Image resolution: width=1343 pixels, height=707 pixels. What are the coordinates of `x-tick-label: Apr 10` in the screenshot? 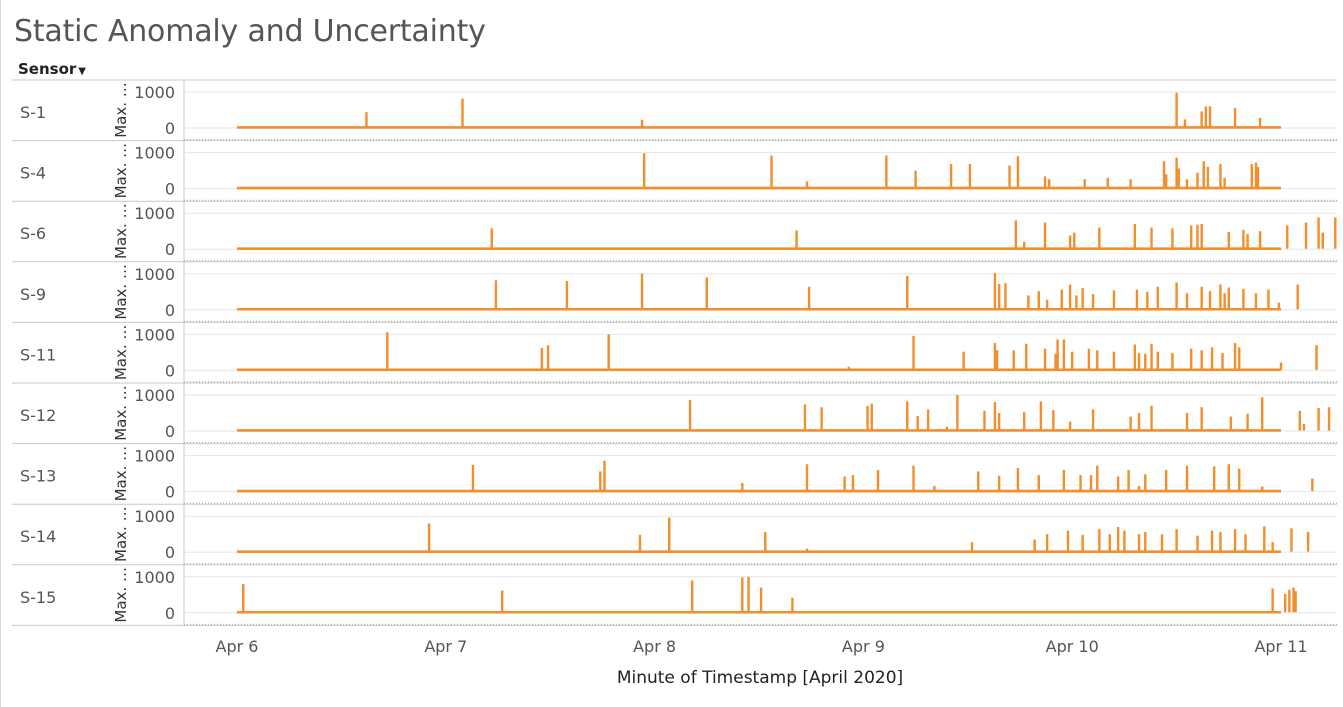 It's located at (1072, 646).